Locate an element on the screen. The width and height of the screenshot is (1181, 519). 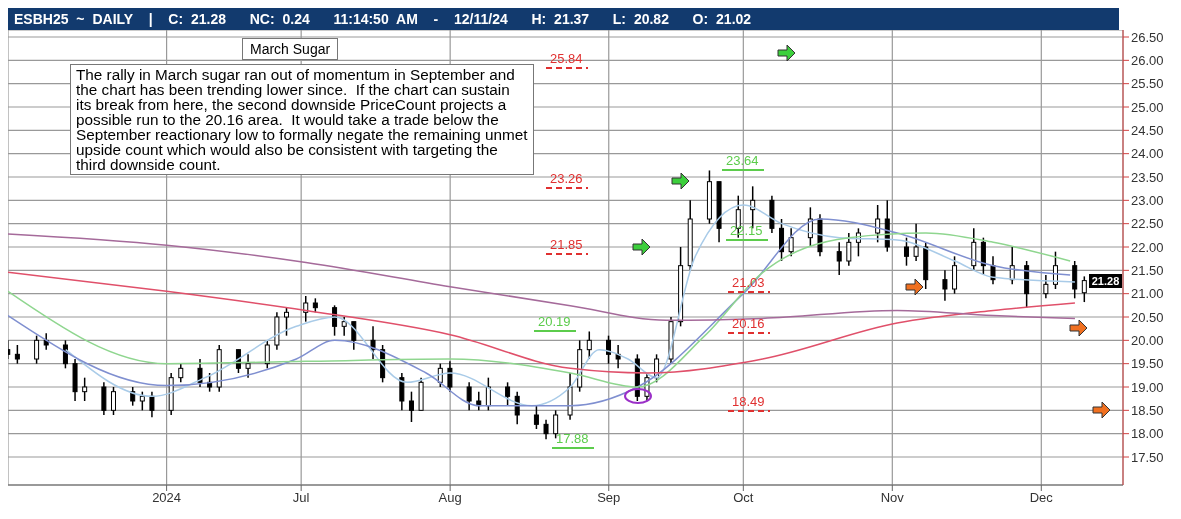
y-tick-label: 23.00 is located at coordinates (1147, 200).